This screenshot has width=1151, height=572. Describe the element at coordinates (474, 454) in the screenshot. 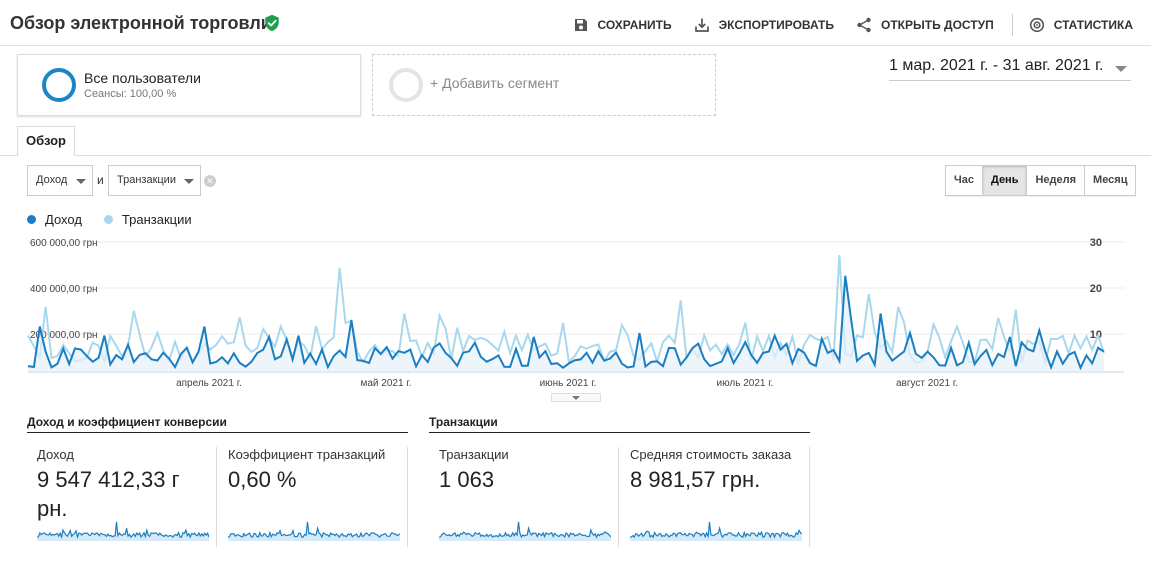

I see `metric-label: Транзакции` at that location.